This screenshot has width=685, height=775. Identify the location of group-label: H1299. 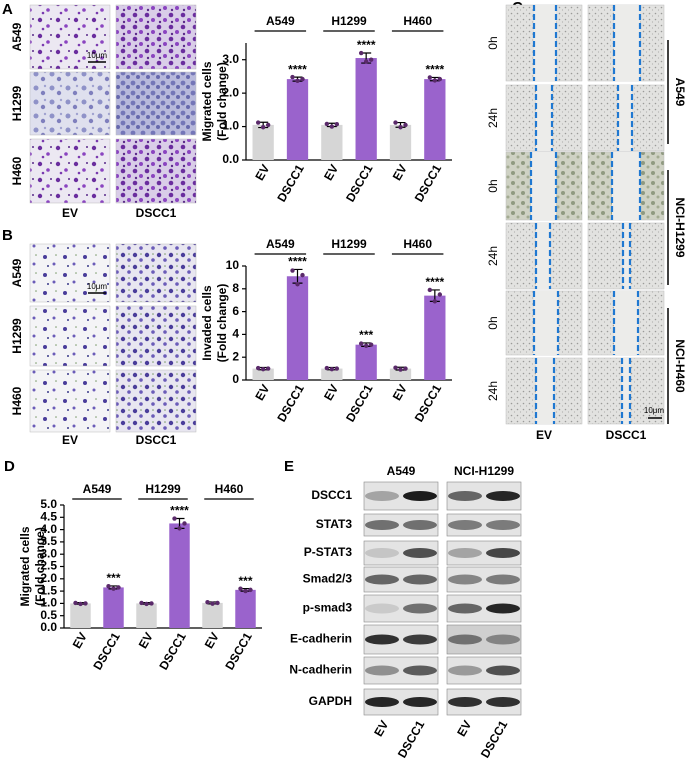
(349, 21).